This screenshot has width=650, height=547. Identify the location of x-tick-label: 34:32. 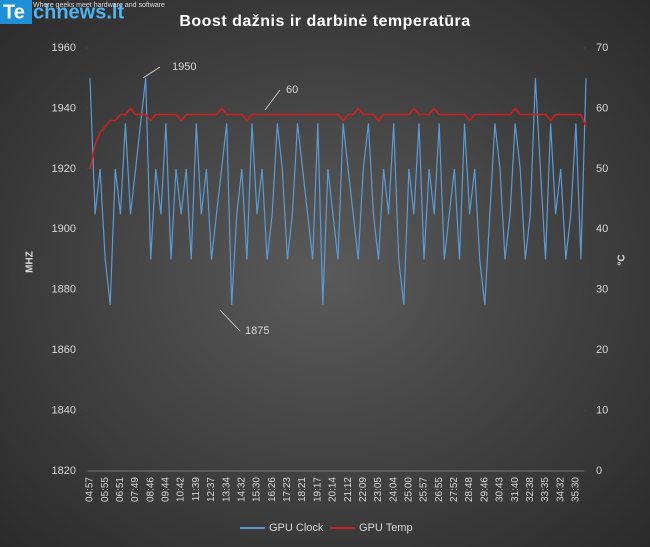
(560, 489).